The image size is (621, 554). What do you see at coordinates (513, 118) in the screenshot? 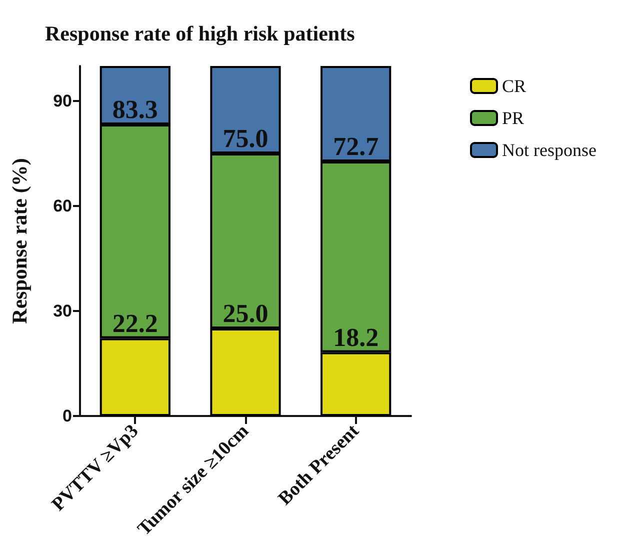
I see `legend-label: PR` at bounding box center [513, 118].